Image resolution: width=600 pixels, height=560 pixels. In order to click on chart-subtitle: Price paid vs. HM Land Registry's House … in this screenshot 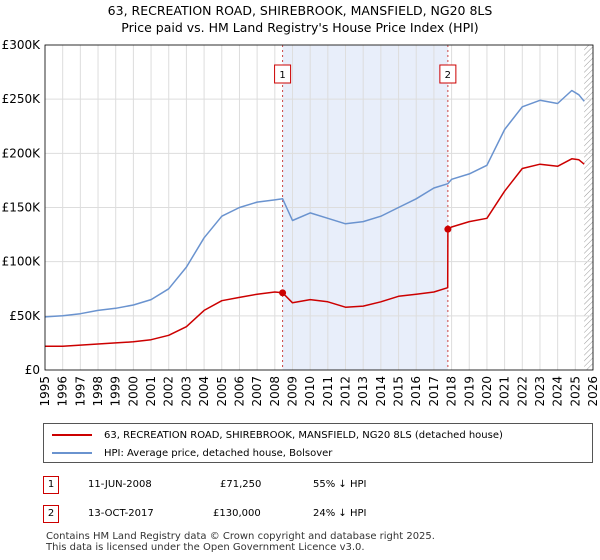, I will do `click(300, 27)`.